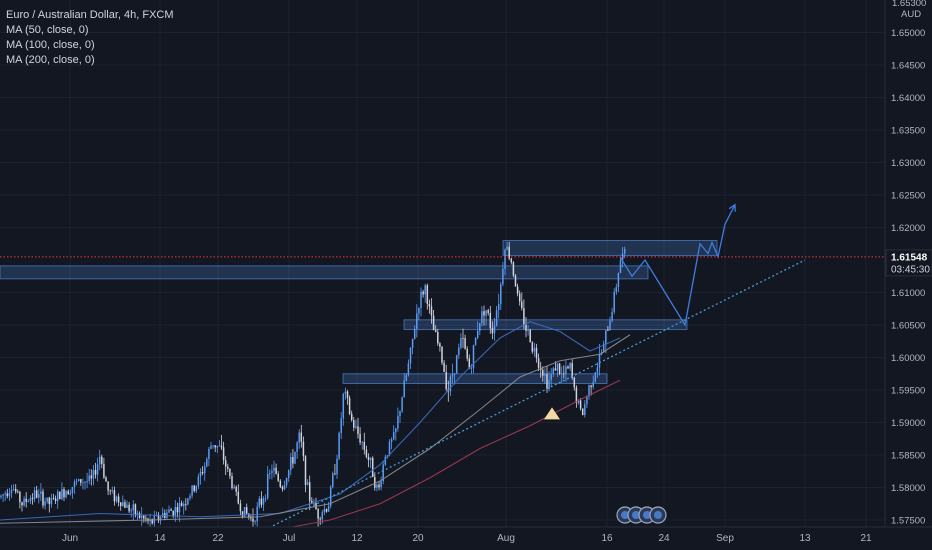  I want to click on projection-line, so click(677, 265).